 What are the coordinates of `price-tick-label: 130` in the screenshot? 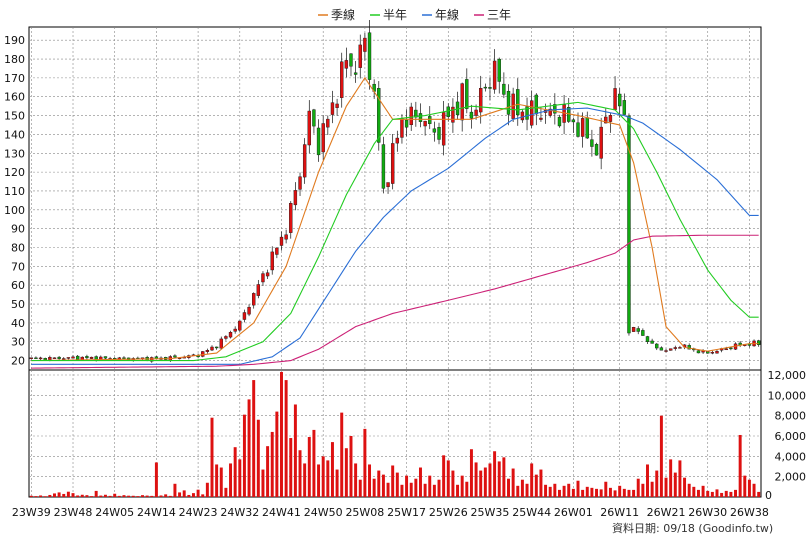 It's located at (14, 153).